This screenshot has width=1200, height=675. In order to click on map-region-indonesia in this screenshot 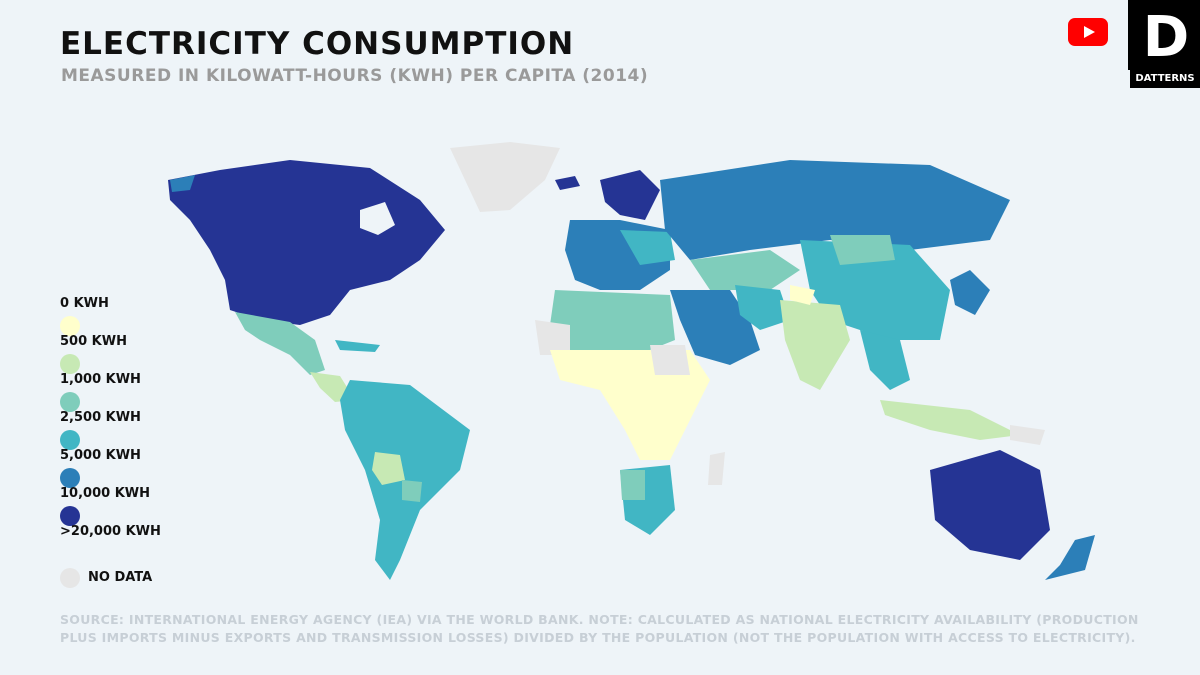, I will do `click(950, 420)`.